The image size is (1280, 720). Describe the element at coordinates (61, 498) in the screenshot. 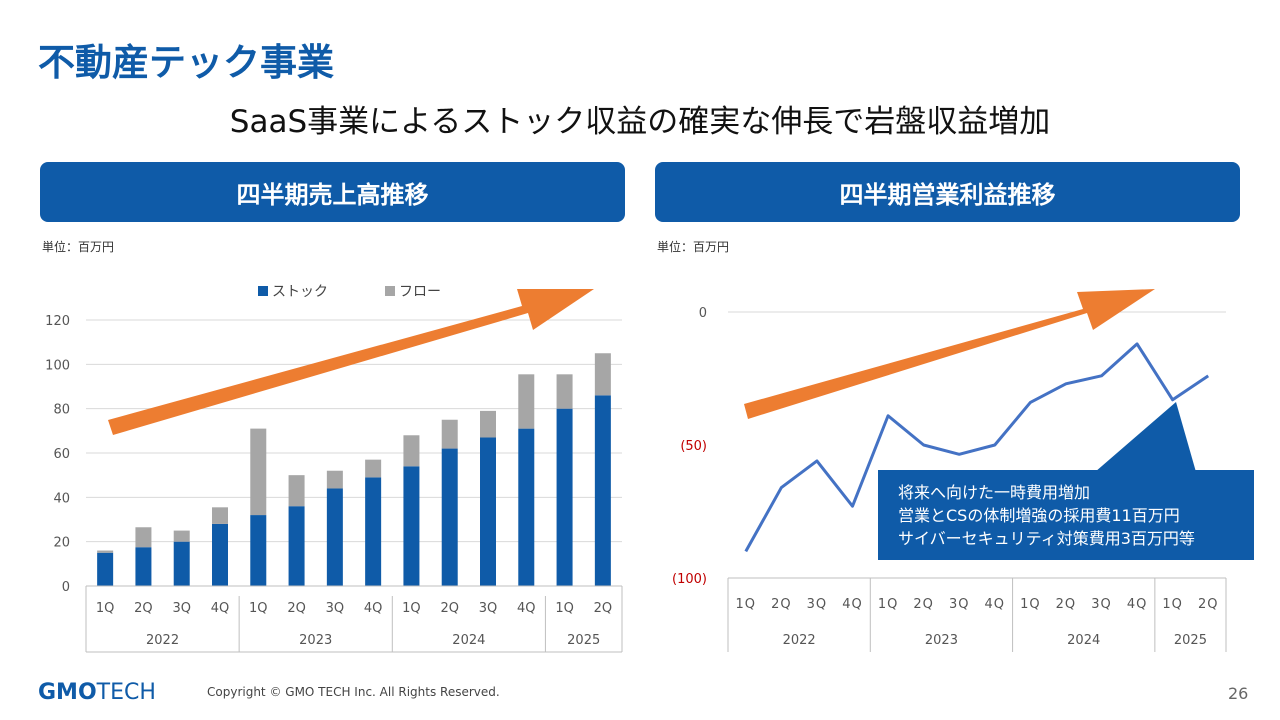

I see `bar-y-tick-label: 40` at that location.